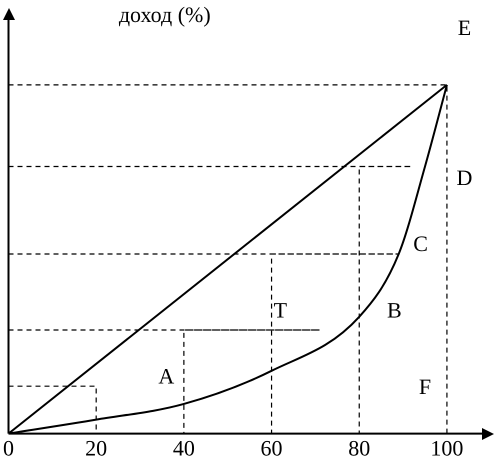  Describe the element at coordinates (447, 448) in the screenshot. I see `x-tick-label: 100` at that location.